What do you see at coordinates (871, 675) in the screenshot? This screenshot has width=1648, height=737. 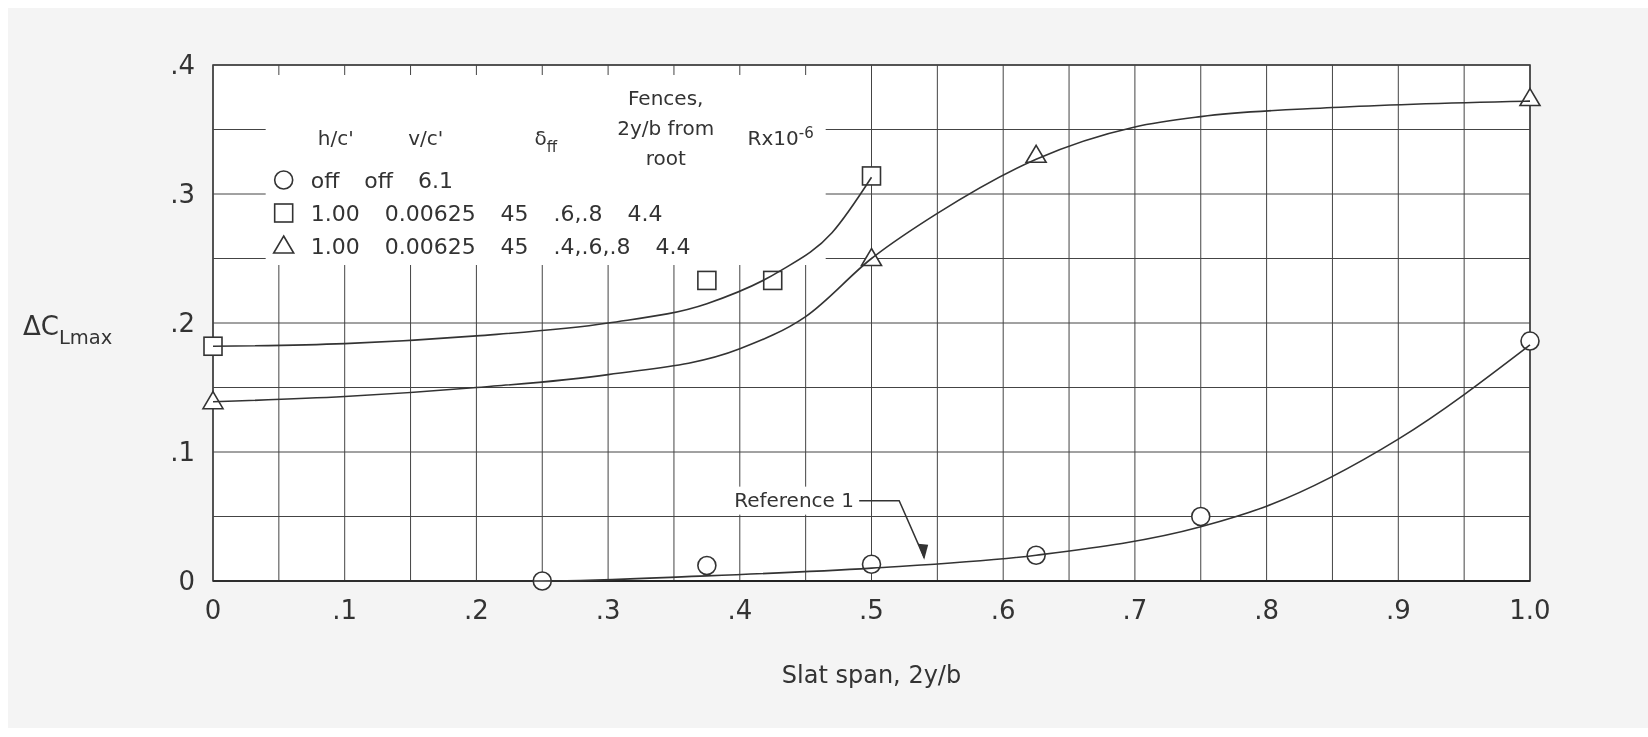 I see `x-axis-title: Slat span, 2y/b` at bounding box center [871, 675].